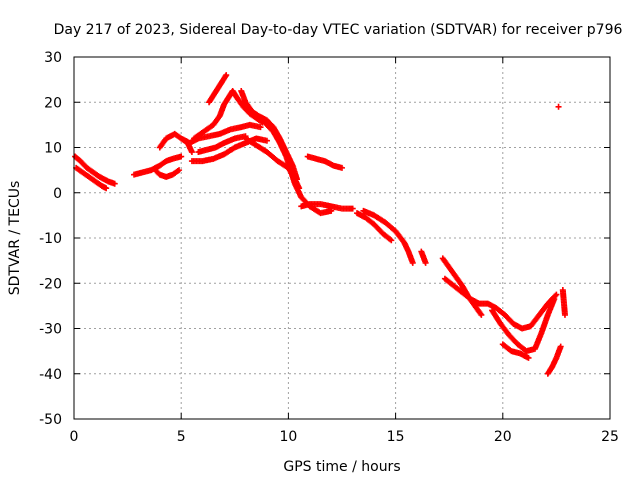 The image size is (640, 480). Describe the element at coordinates (57, 194) in the screenshot. I see `y-tick-label: 0` at that location.